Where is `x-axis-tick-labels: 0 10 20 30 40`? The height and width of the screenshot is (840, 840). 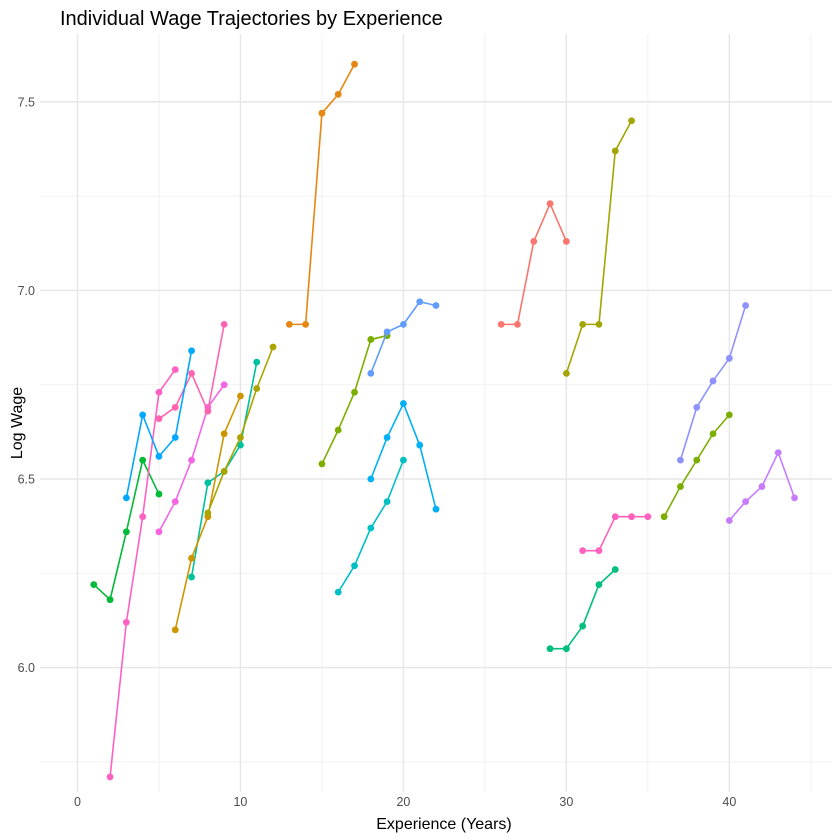
x-axis-tick-labels: 0 10 20 30 40 is located at coordinates (405, 802).